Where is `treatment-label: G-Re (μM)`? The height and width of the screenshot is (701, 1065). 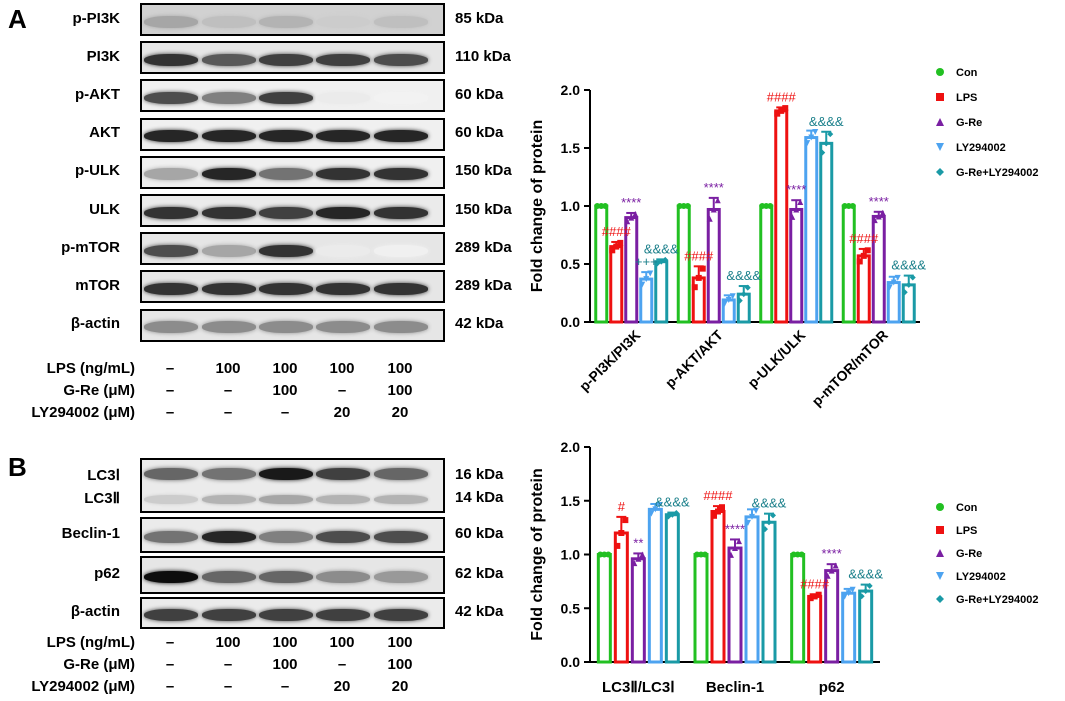
treatment-label: G-Re (μM) is located at coordinates (99, 390).